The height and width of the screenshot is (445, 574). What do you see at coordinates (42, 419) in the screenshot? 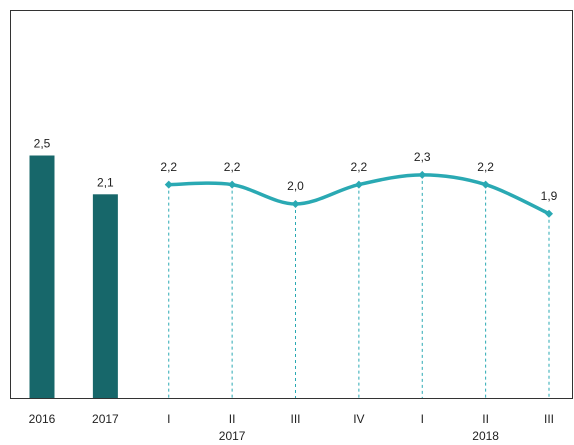
I see `x-tick-label: 2016` at bounding box center [42, 419].